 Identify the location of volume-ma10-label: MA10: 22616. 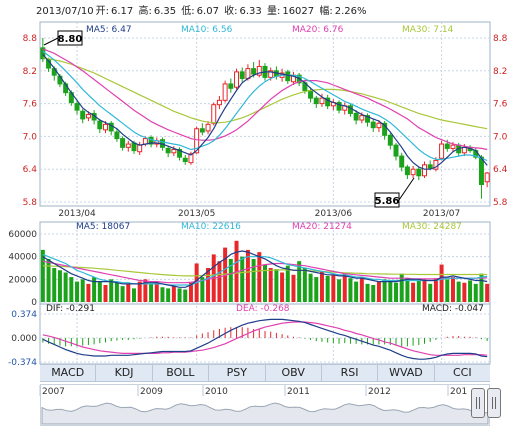
(211, 227).